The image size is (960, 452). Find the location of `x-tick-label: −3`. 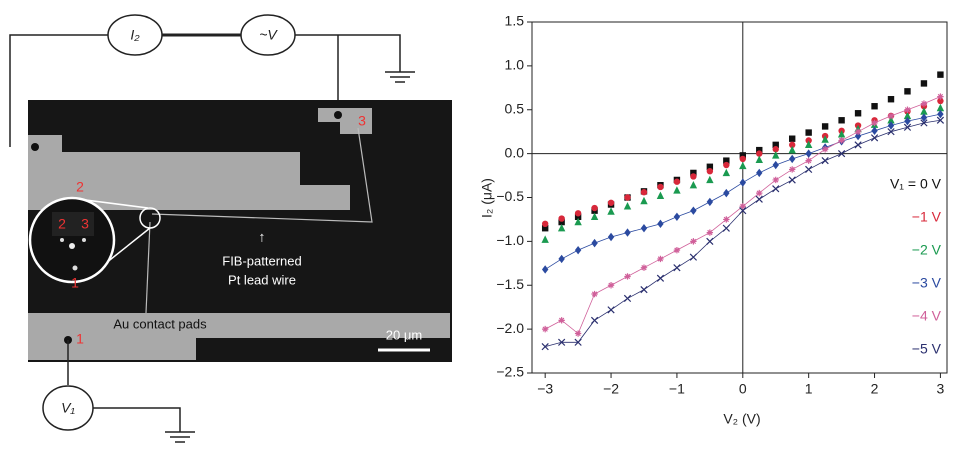

x-tick-label: −3 is located at coordinates (545, 389).